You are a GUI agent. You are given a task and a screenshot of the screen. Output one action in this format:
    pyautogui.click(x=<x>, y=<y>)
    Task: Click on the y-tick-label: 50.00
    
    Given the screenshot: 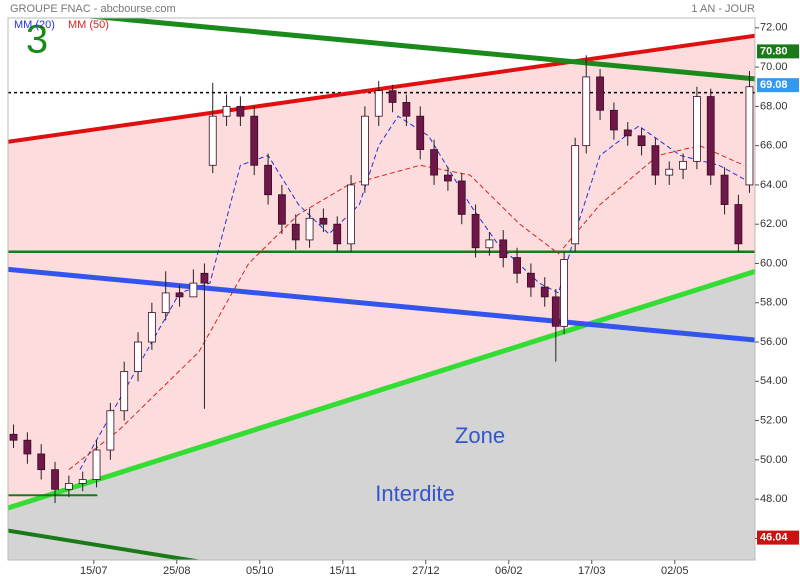 What is the action you would take?
    pyautogui.click(x=774, y=460)
    